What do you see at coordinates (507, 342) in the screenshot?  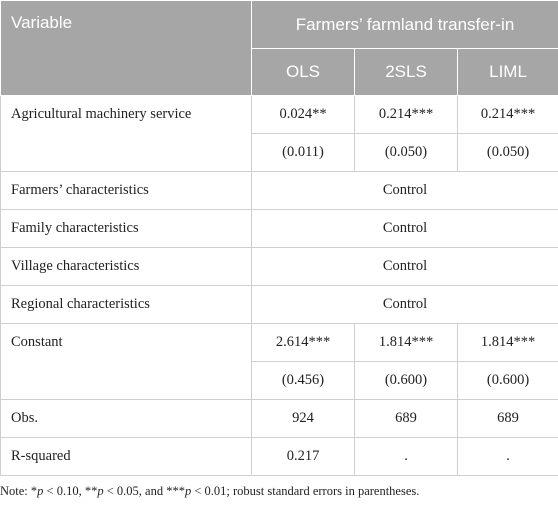 I see `liml-constant: 1.814***` at bounding box center [507, 342].